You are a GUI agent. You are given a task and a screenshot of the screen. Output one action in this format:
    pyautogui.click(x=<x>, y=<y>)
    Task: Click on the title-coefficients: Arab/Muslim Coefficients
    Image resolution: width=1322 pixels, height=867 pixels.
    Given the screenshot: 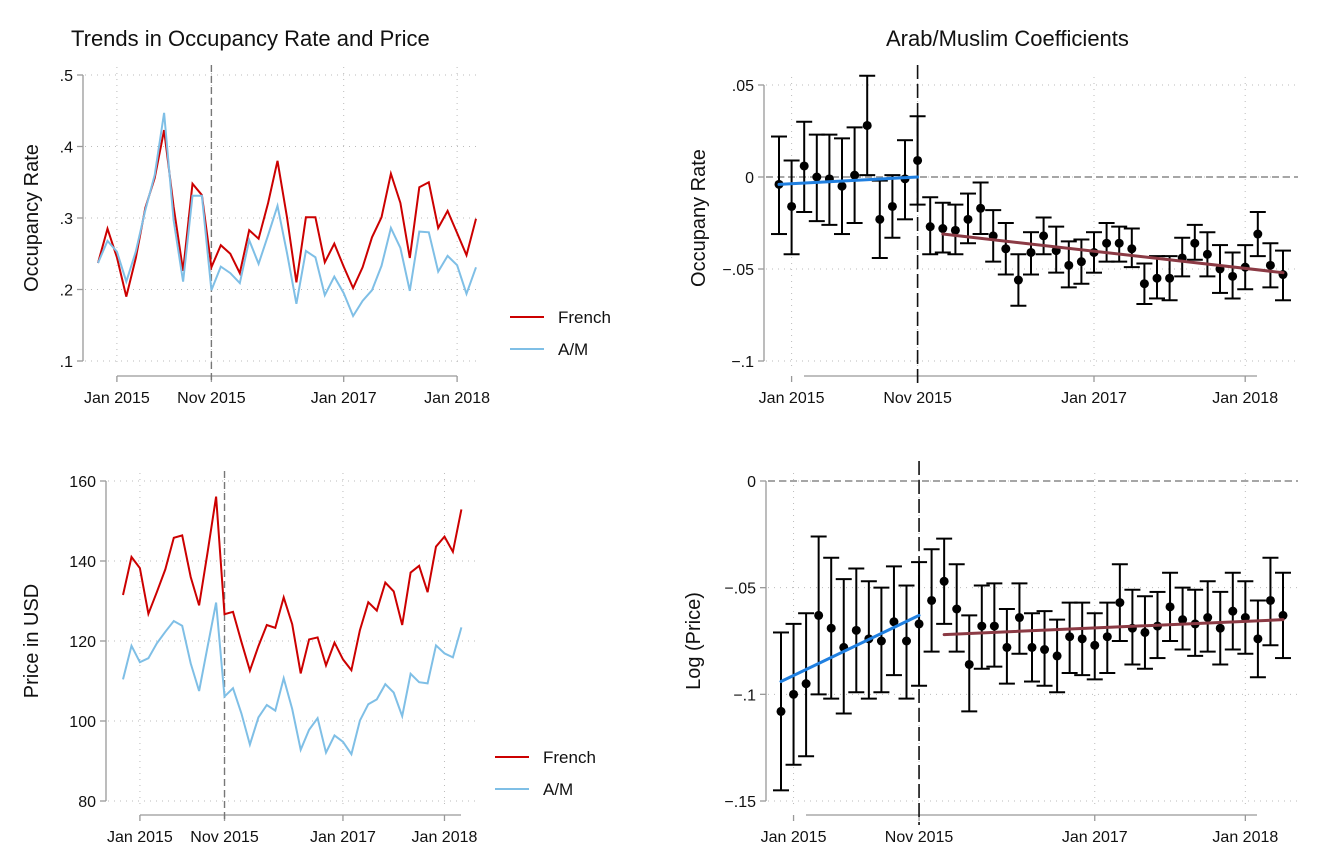 What is the action you would take?
    pyautogui.click(x=1007, y=38)
    